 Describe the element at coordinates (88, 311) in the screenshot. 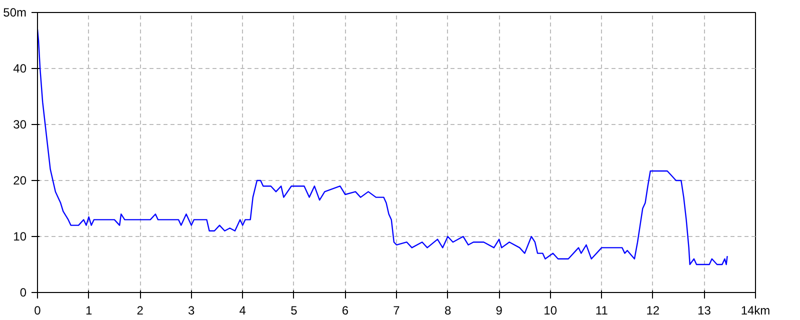

I see `x-tick-label: 1` at that location.